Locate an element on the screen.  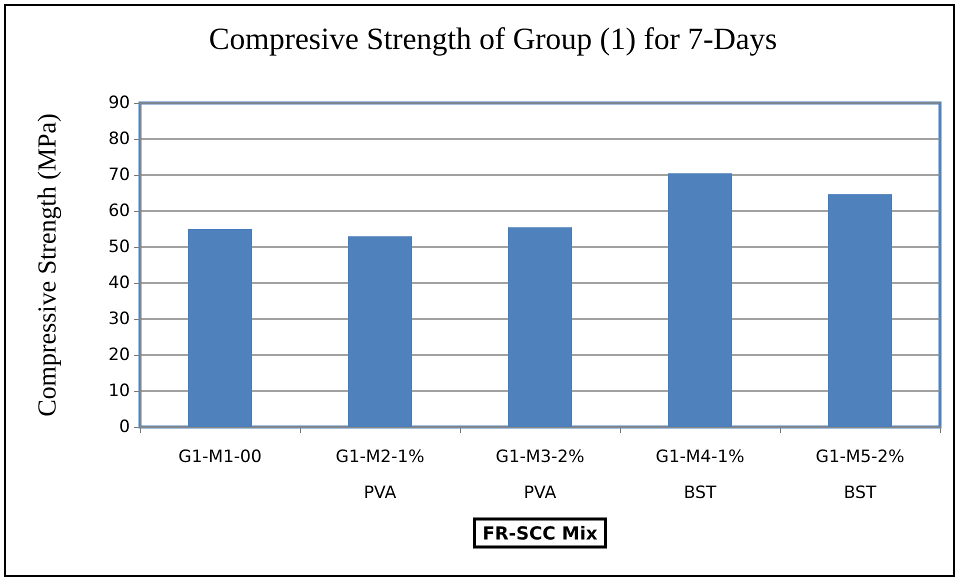
y-tick-label: 60 is located at coordinates (119, 211).